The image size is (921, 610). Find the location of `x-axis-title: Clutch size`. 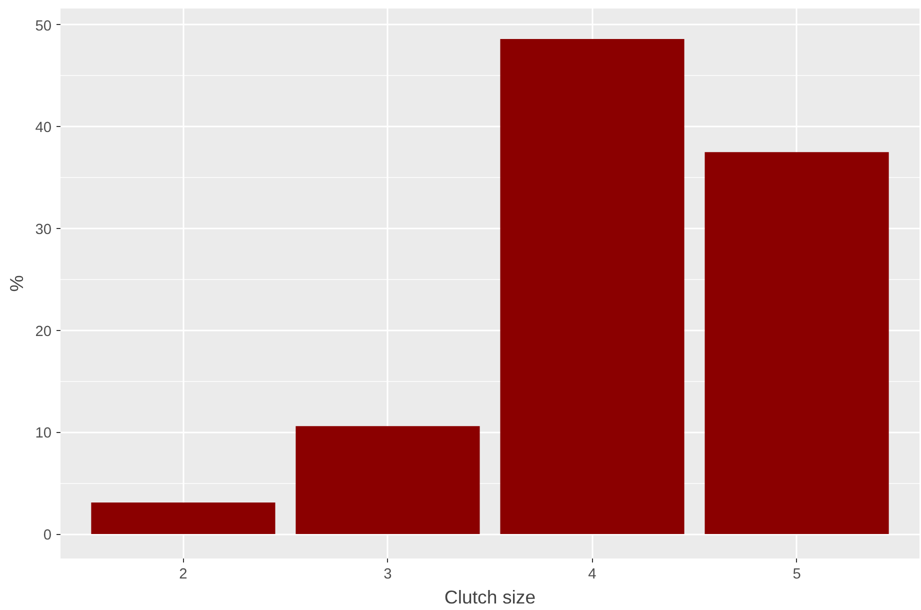

x-axis-title: Clutch size is located at coordinates (490, 597).